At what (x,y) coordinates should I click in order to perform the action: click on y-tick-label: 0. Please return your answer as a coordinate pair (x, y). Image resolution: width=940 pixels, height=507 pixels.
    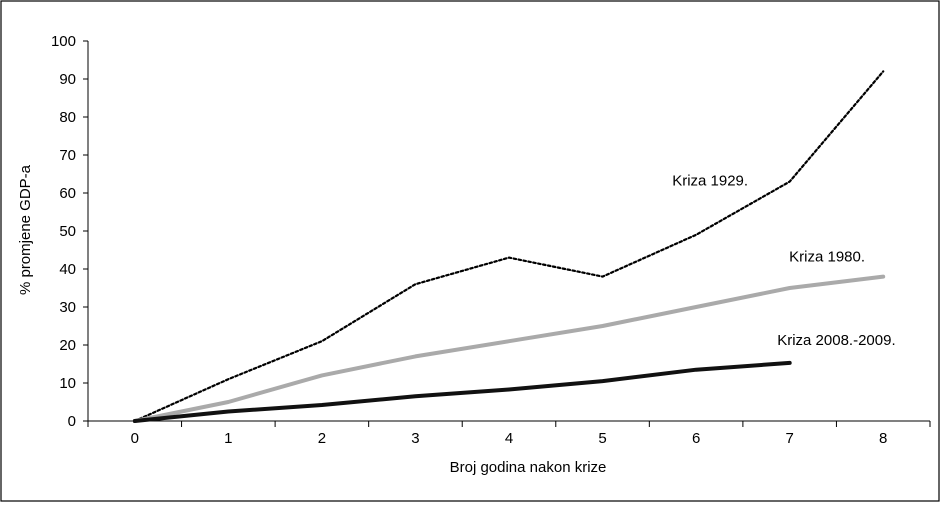
    Looking at the image, I should click on (72, 421).